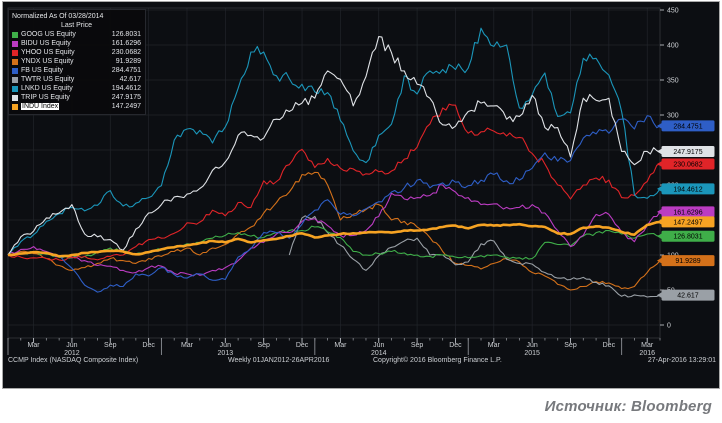 This screenshot has width=722, height=423. I want to click on svg-text: 194.4612, so click(687, 189).